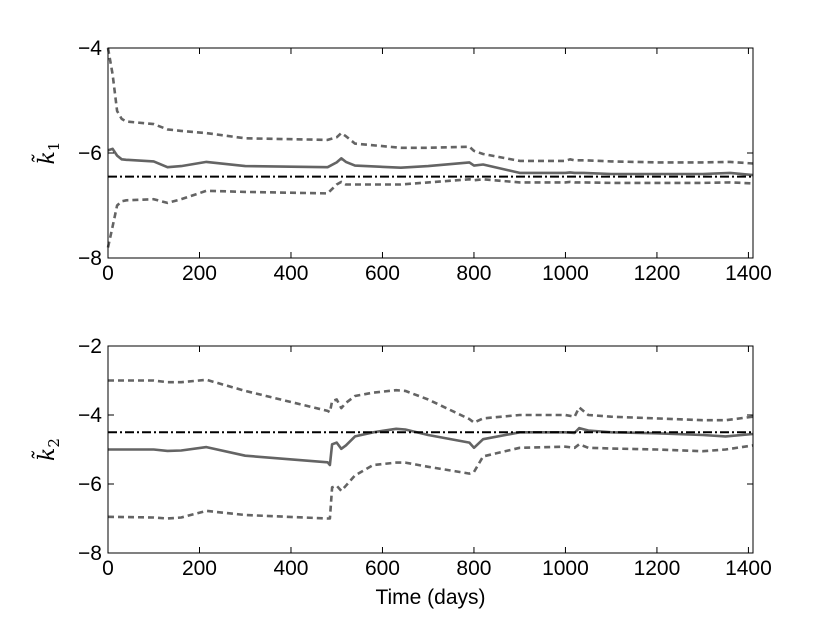 Image resolution: width=830 pixels, height=624 pixels. Describe the element at coordinates (46, 449) in the screenshot. I see `bottom-ylabel: k̃2` at that location.